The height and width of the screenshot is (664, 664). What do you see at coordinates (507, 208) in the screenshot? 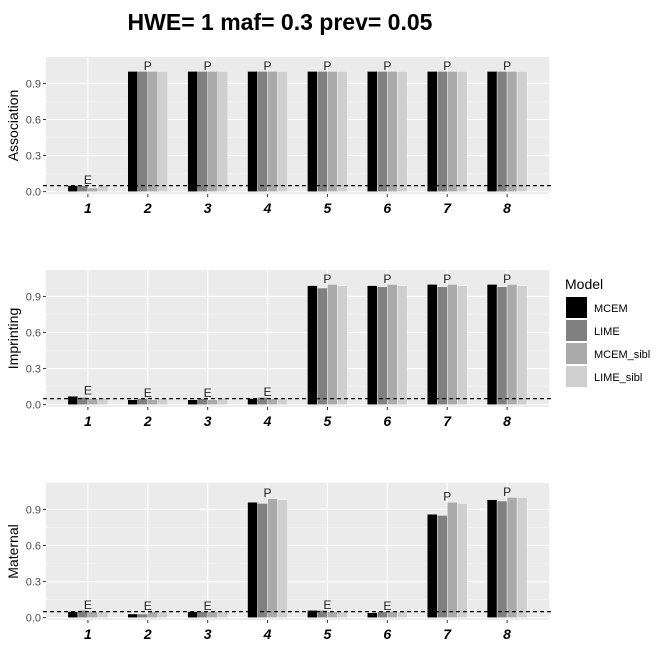
I see `x-tick-label: 8` at bounding box center [507, 208].